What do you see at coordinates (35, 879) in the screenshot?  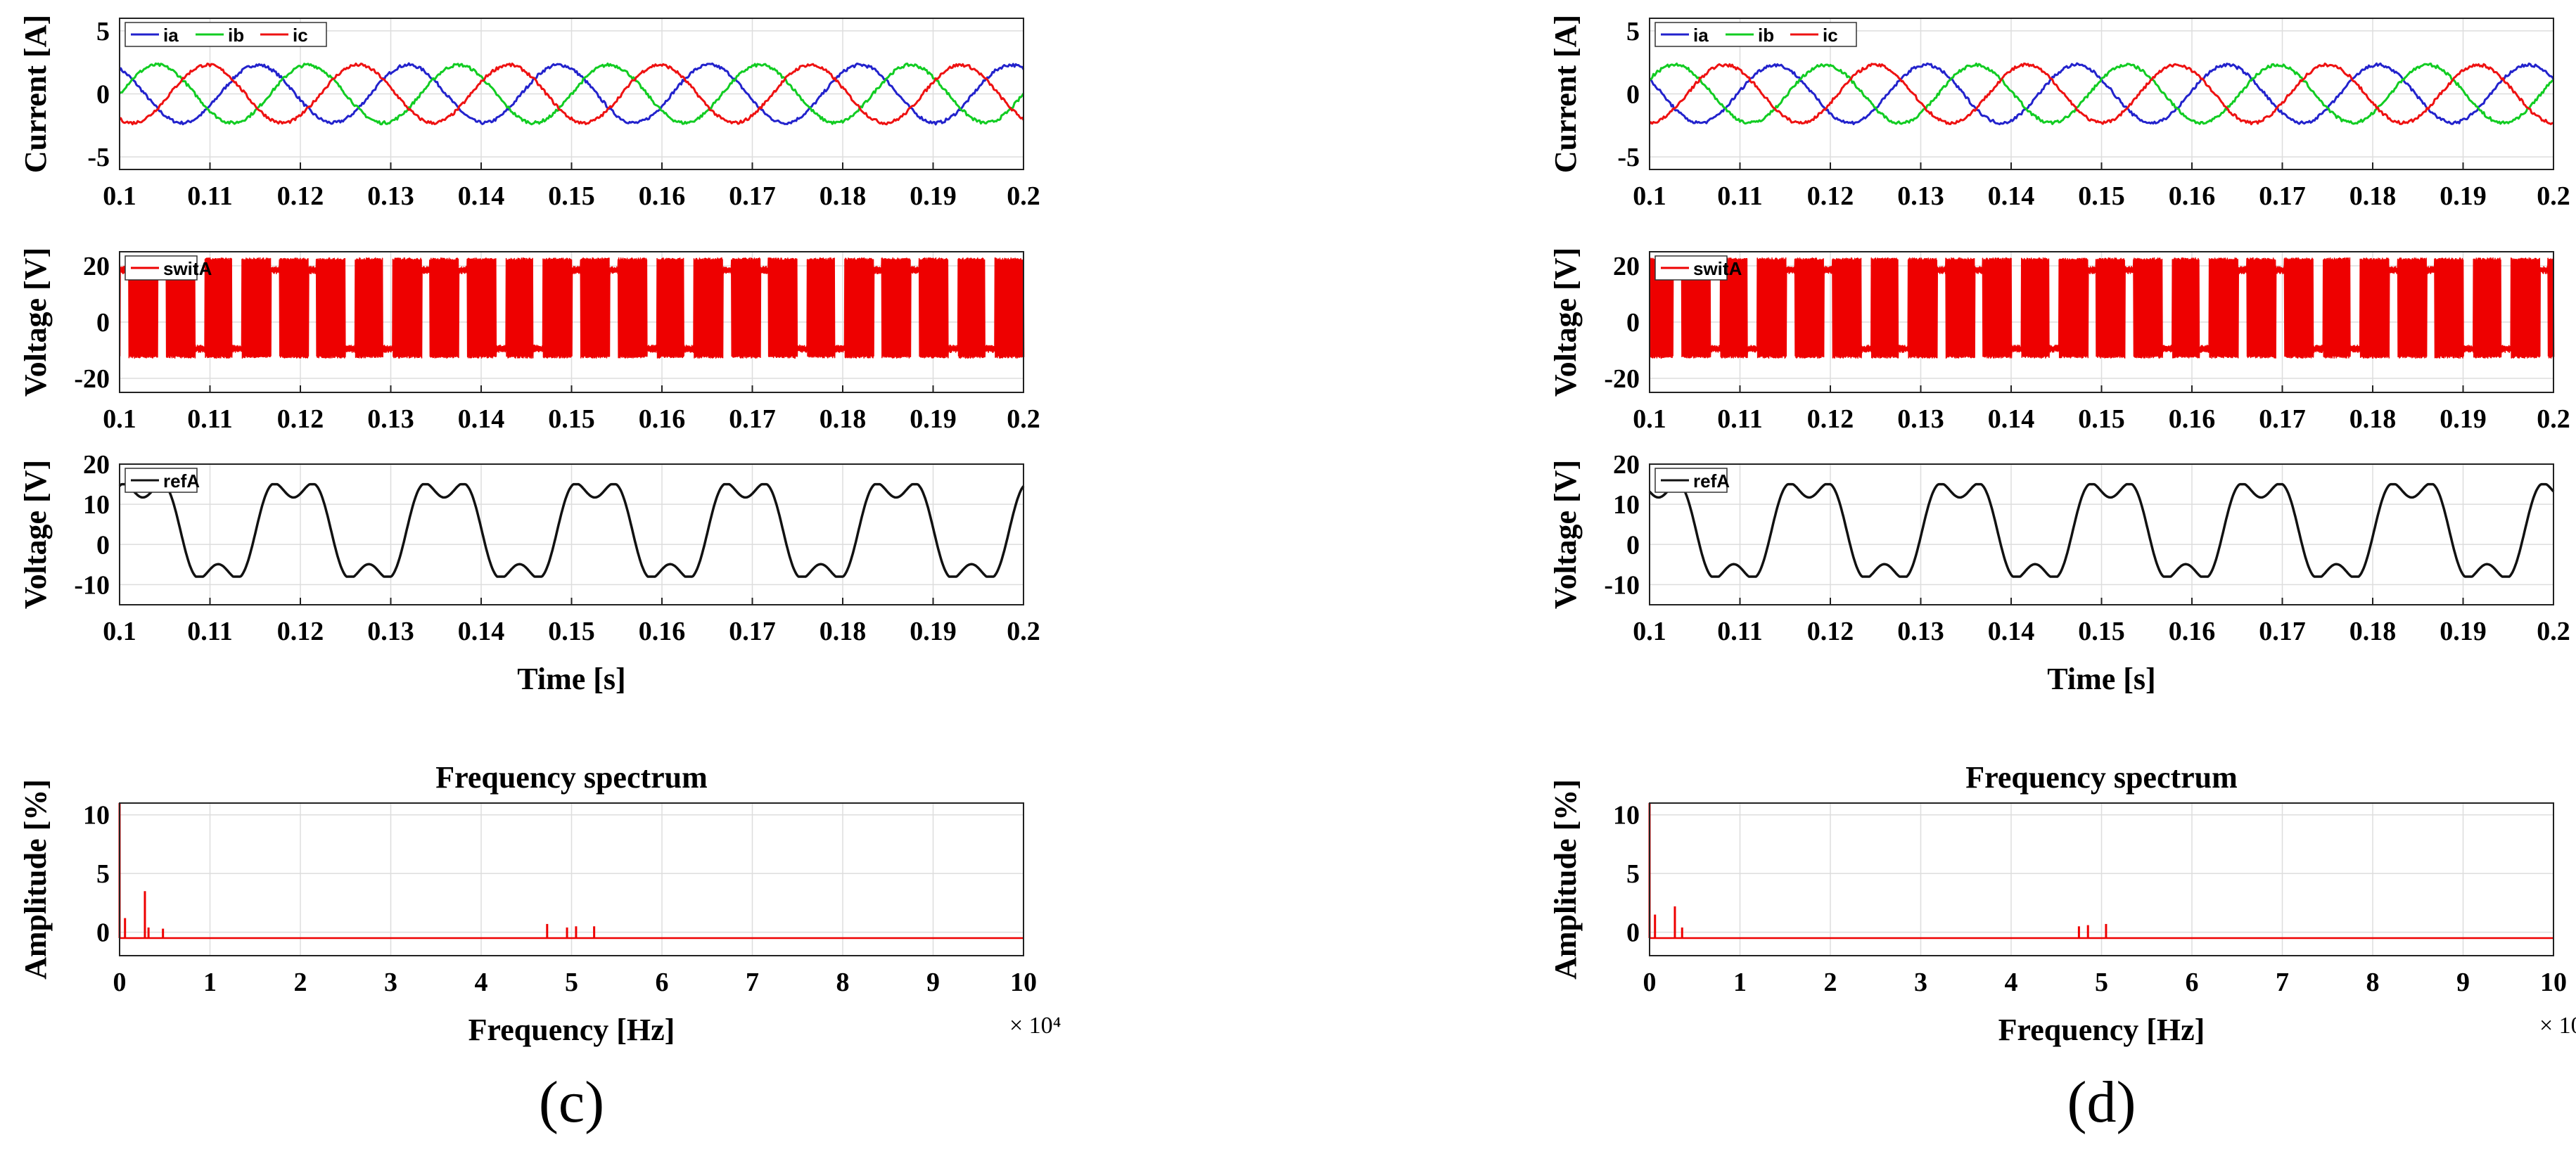 I see `spectrum-ylabel: Amplitude [%]` at bounding box center [35, 879].